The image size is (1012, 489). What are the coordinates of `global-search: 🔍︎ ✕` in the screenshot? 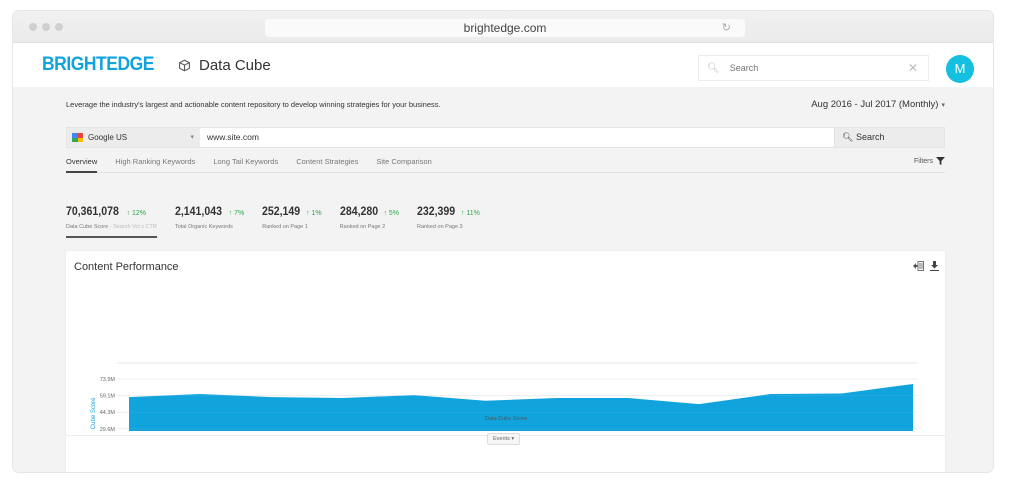 It's located at (813, 68).